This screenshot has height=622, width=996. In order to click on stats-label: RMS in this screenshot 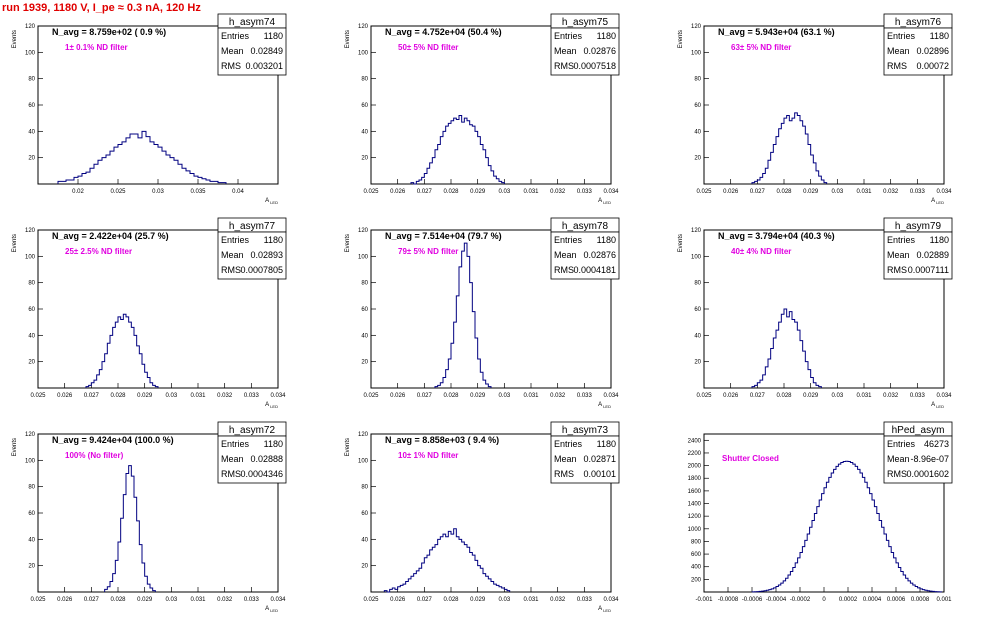, I will do `click(564, 474)`.